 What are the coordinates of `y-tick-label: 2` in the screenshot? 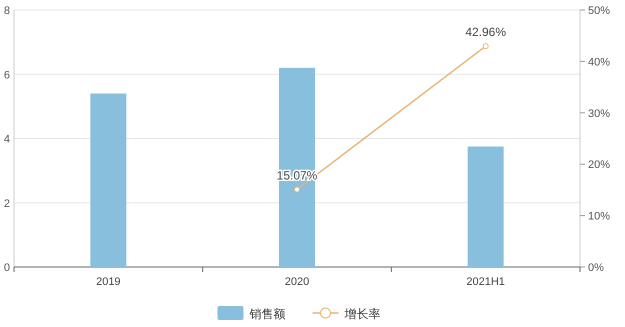 It's located at (7, 204).